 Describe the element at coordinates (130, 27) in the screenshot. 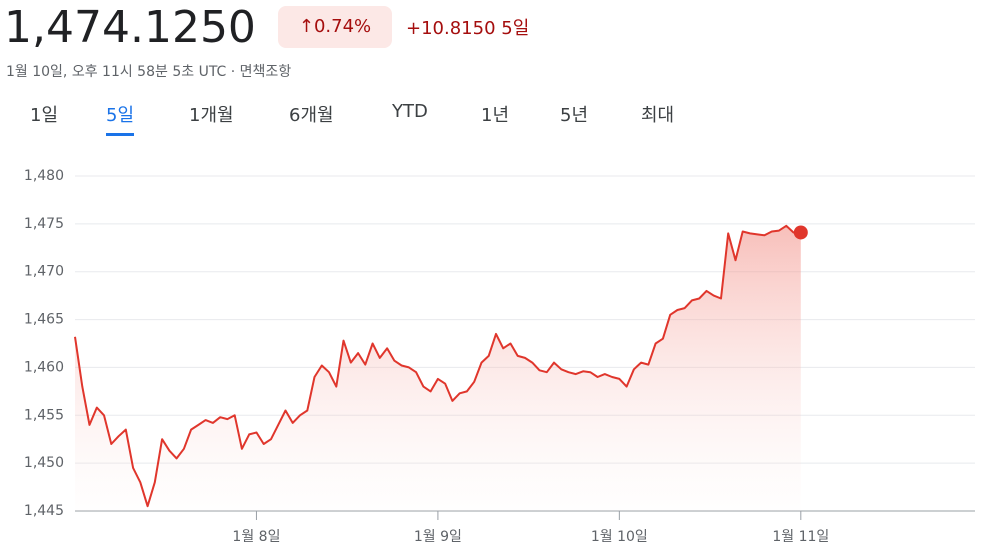

I see `price: 1,474.1250` at that location.